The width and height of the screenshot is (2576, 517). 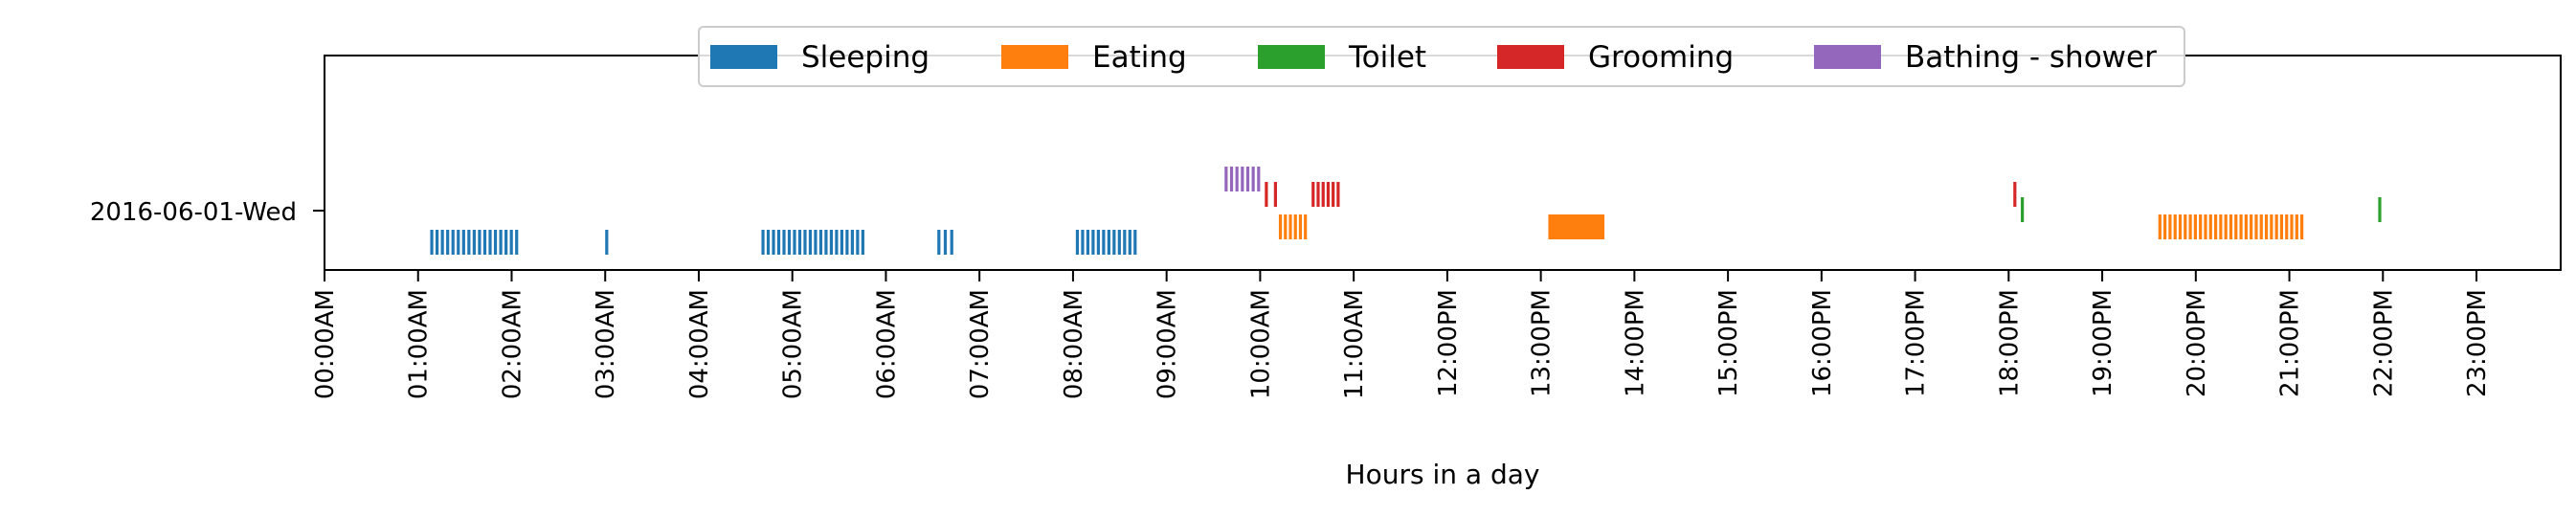 I want to click on x-tick-label: 07:00AM, so click(x=981, y=344).